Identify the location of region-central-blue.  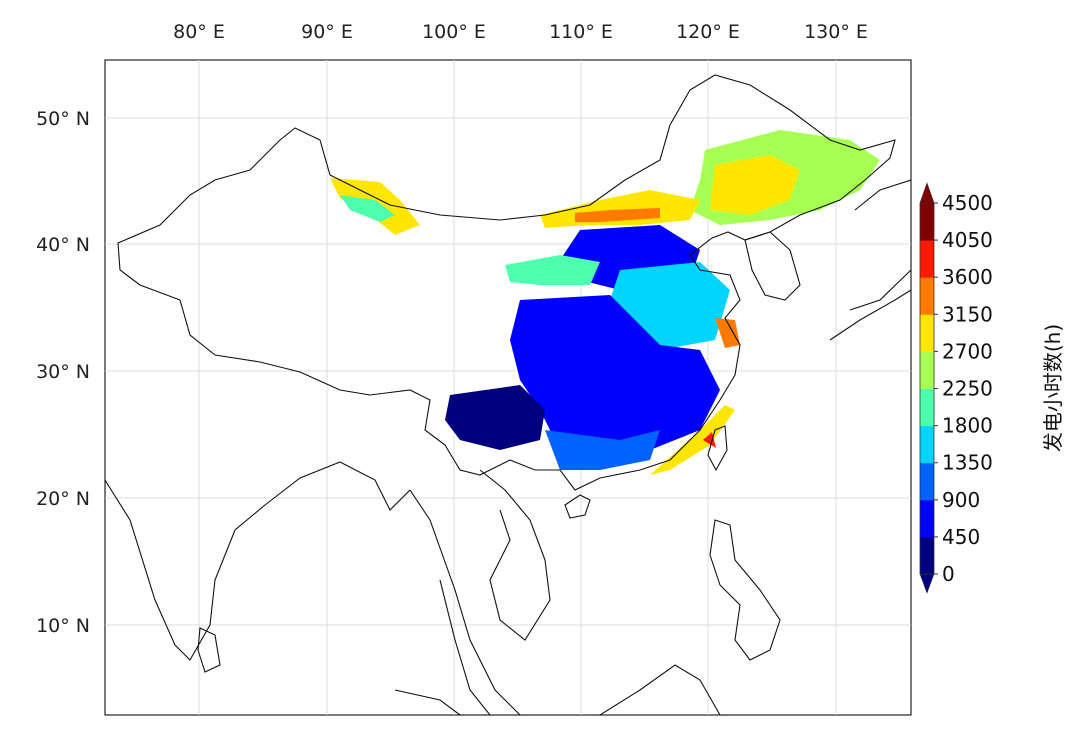
(615, 377).